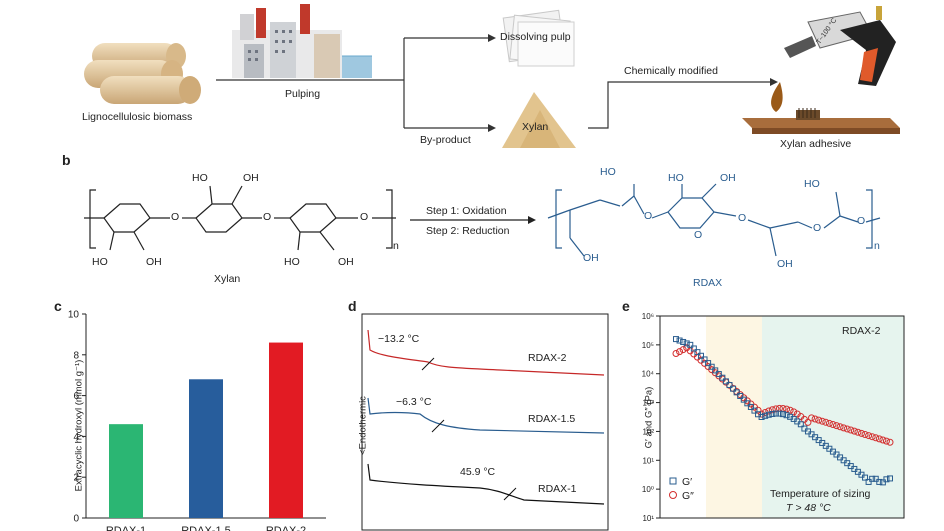 This screenshot has width=944, height=531. Describe the element at coordinates (154, 262) in the screenshot. I see `xylan-oh-bottom-1: OH` at that location.